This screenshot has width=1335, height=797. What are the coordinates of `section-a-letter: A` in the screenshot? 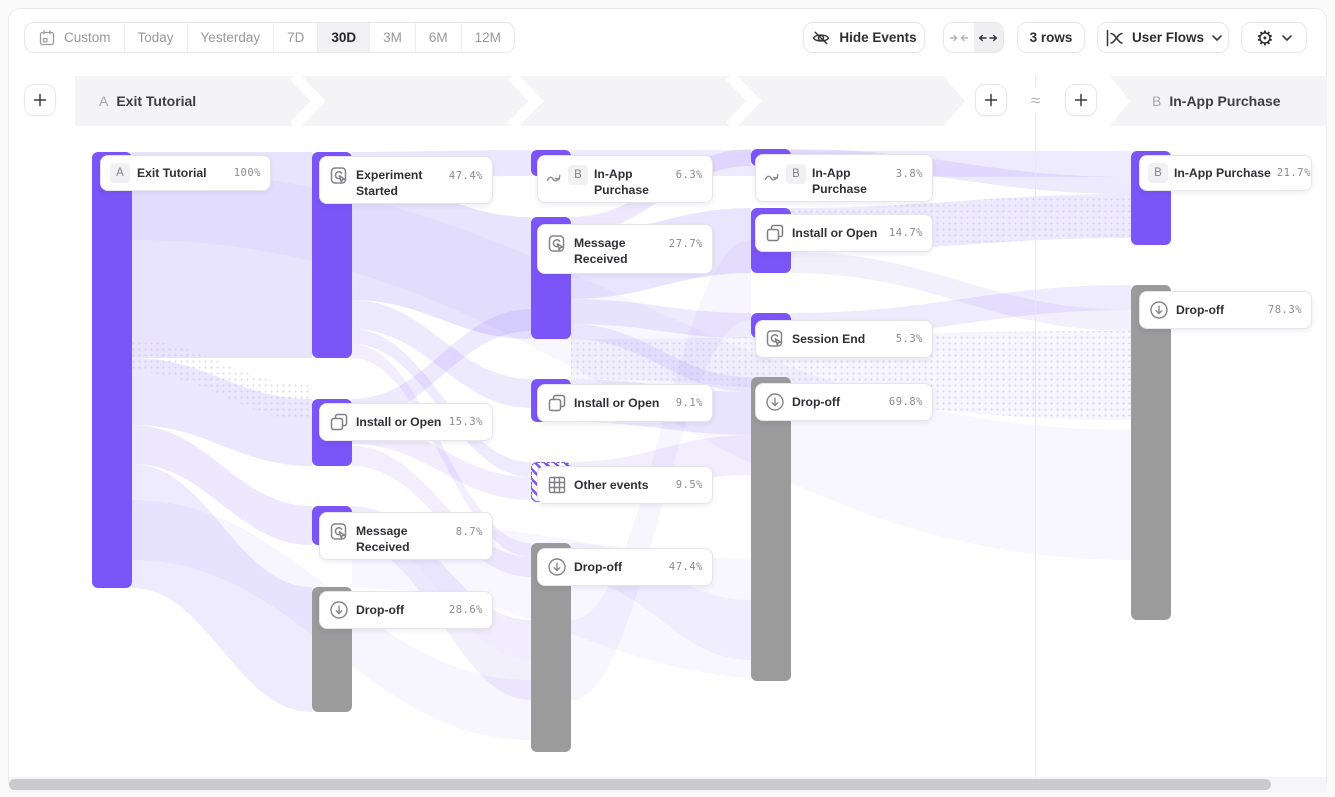 It's located at (104, 101).